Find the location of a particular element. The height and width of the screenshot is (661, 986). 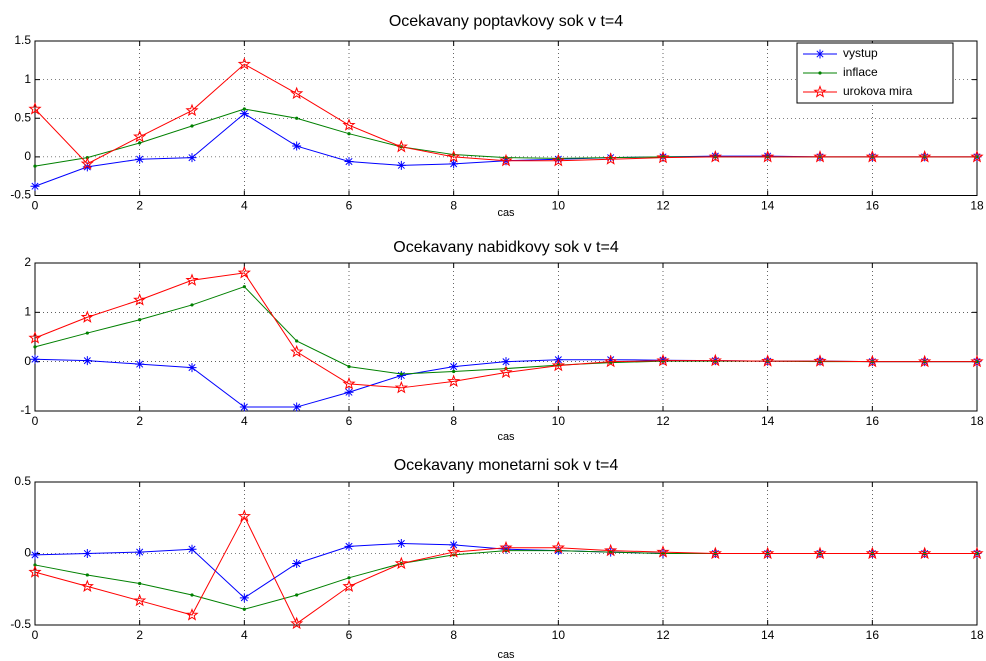

chart-title: Ocekavany monetarni sok v t=4 is located at coordinates (506, 465).